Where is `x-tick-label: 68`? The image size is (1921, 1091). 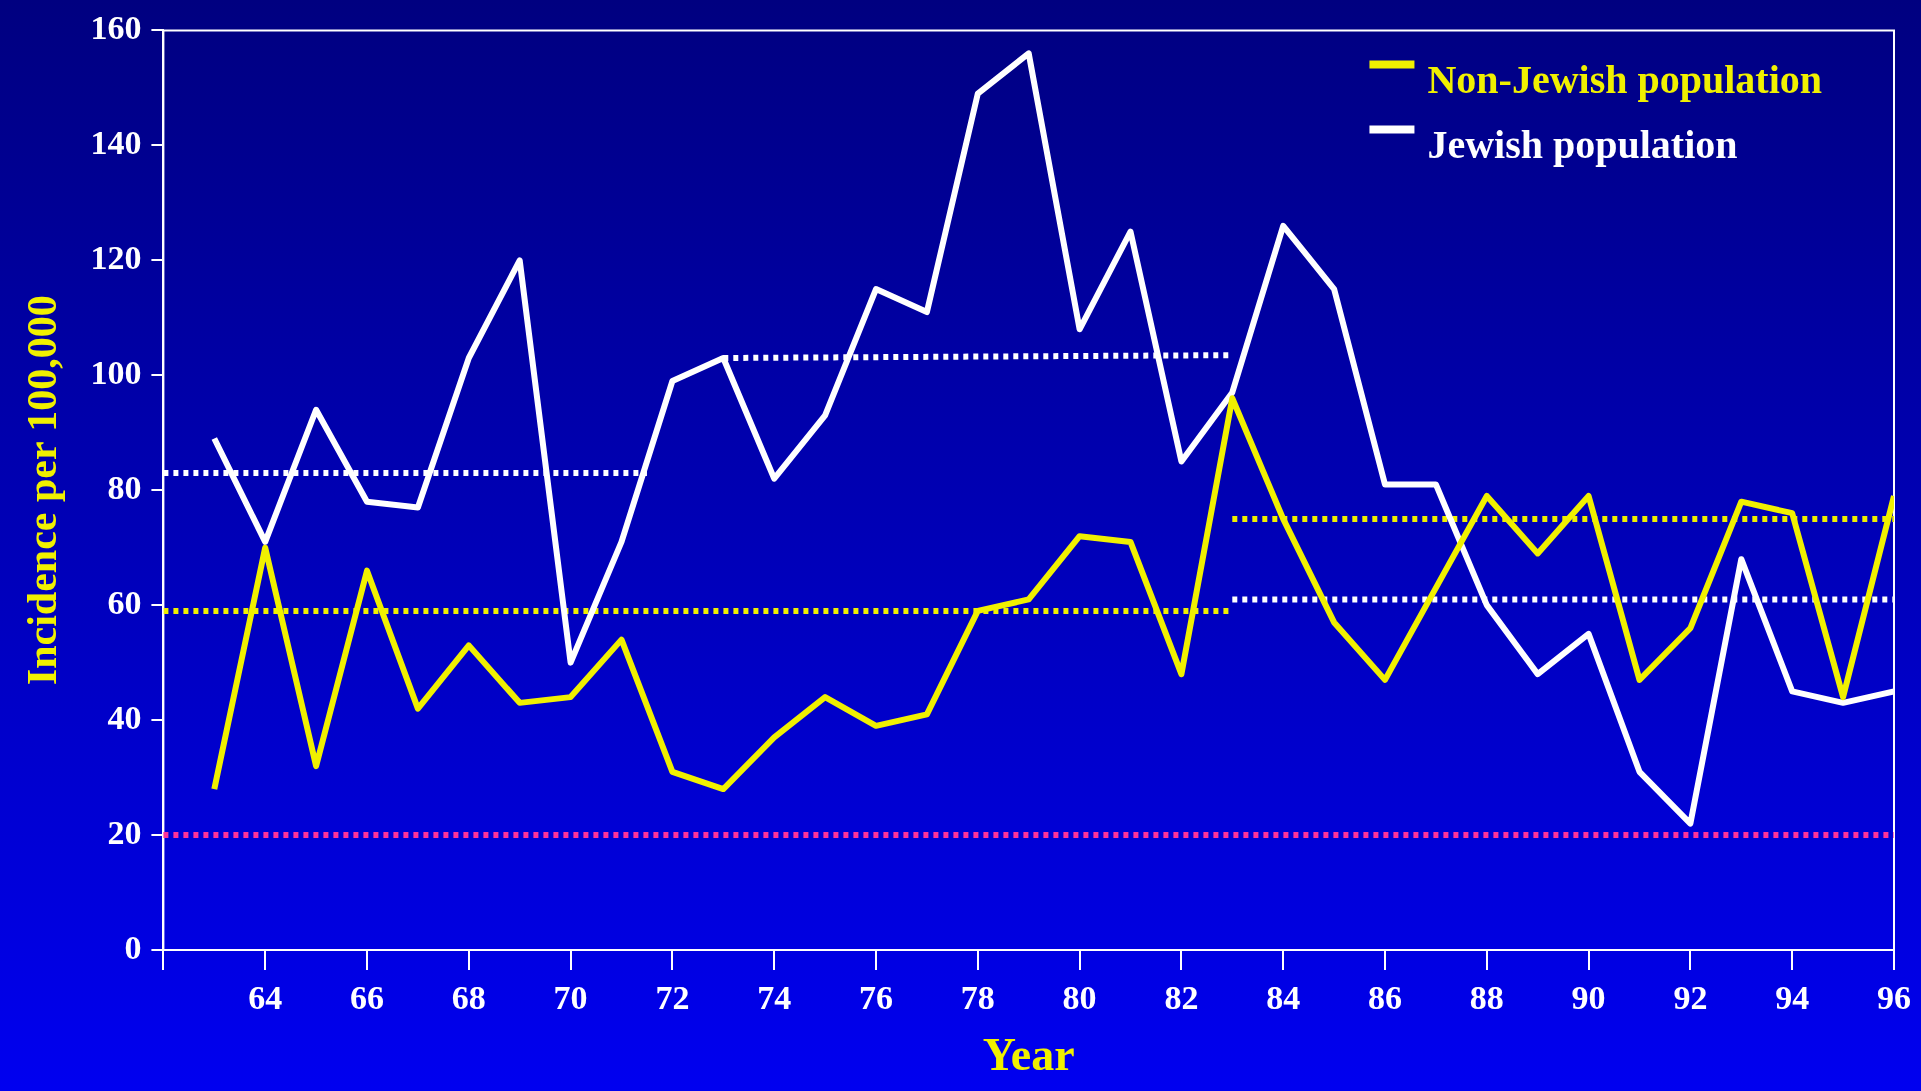 x-tick-label: 68 is located at coordinates (468, 998).